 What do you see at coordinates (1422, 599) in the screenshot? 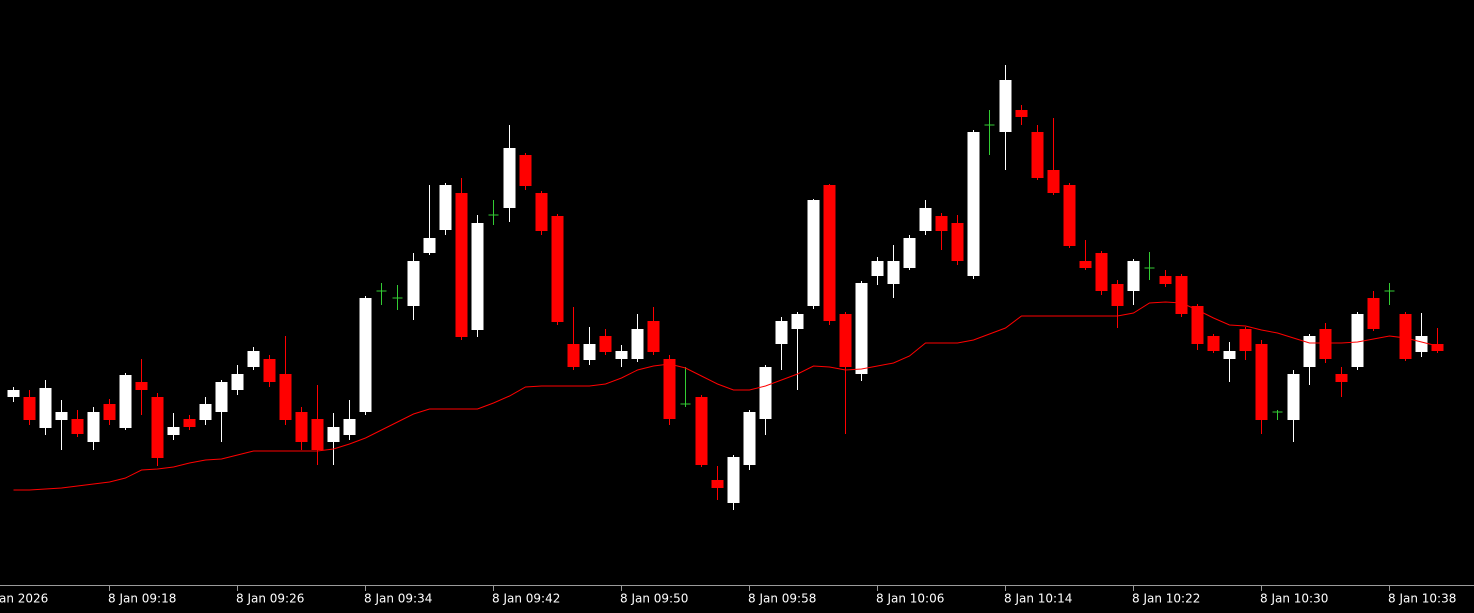
I see `x-tick-label: 8 Jan 10:38` at bounding box center [1422, 599].